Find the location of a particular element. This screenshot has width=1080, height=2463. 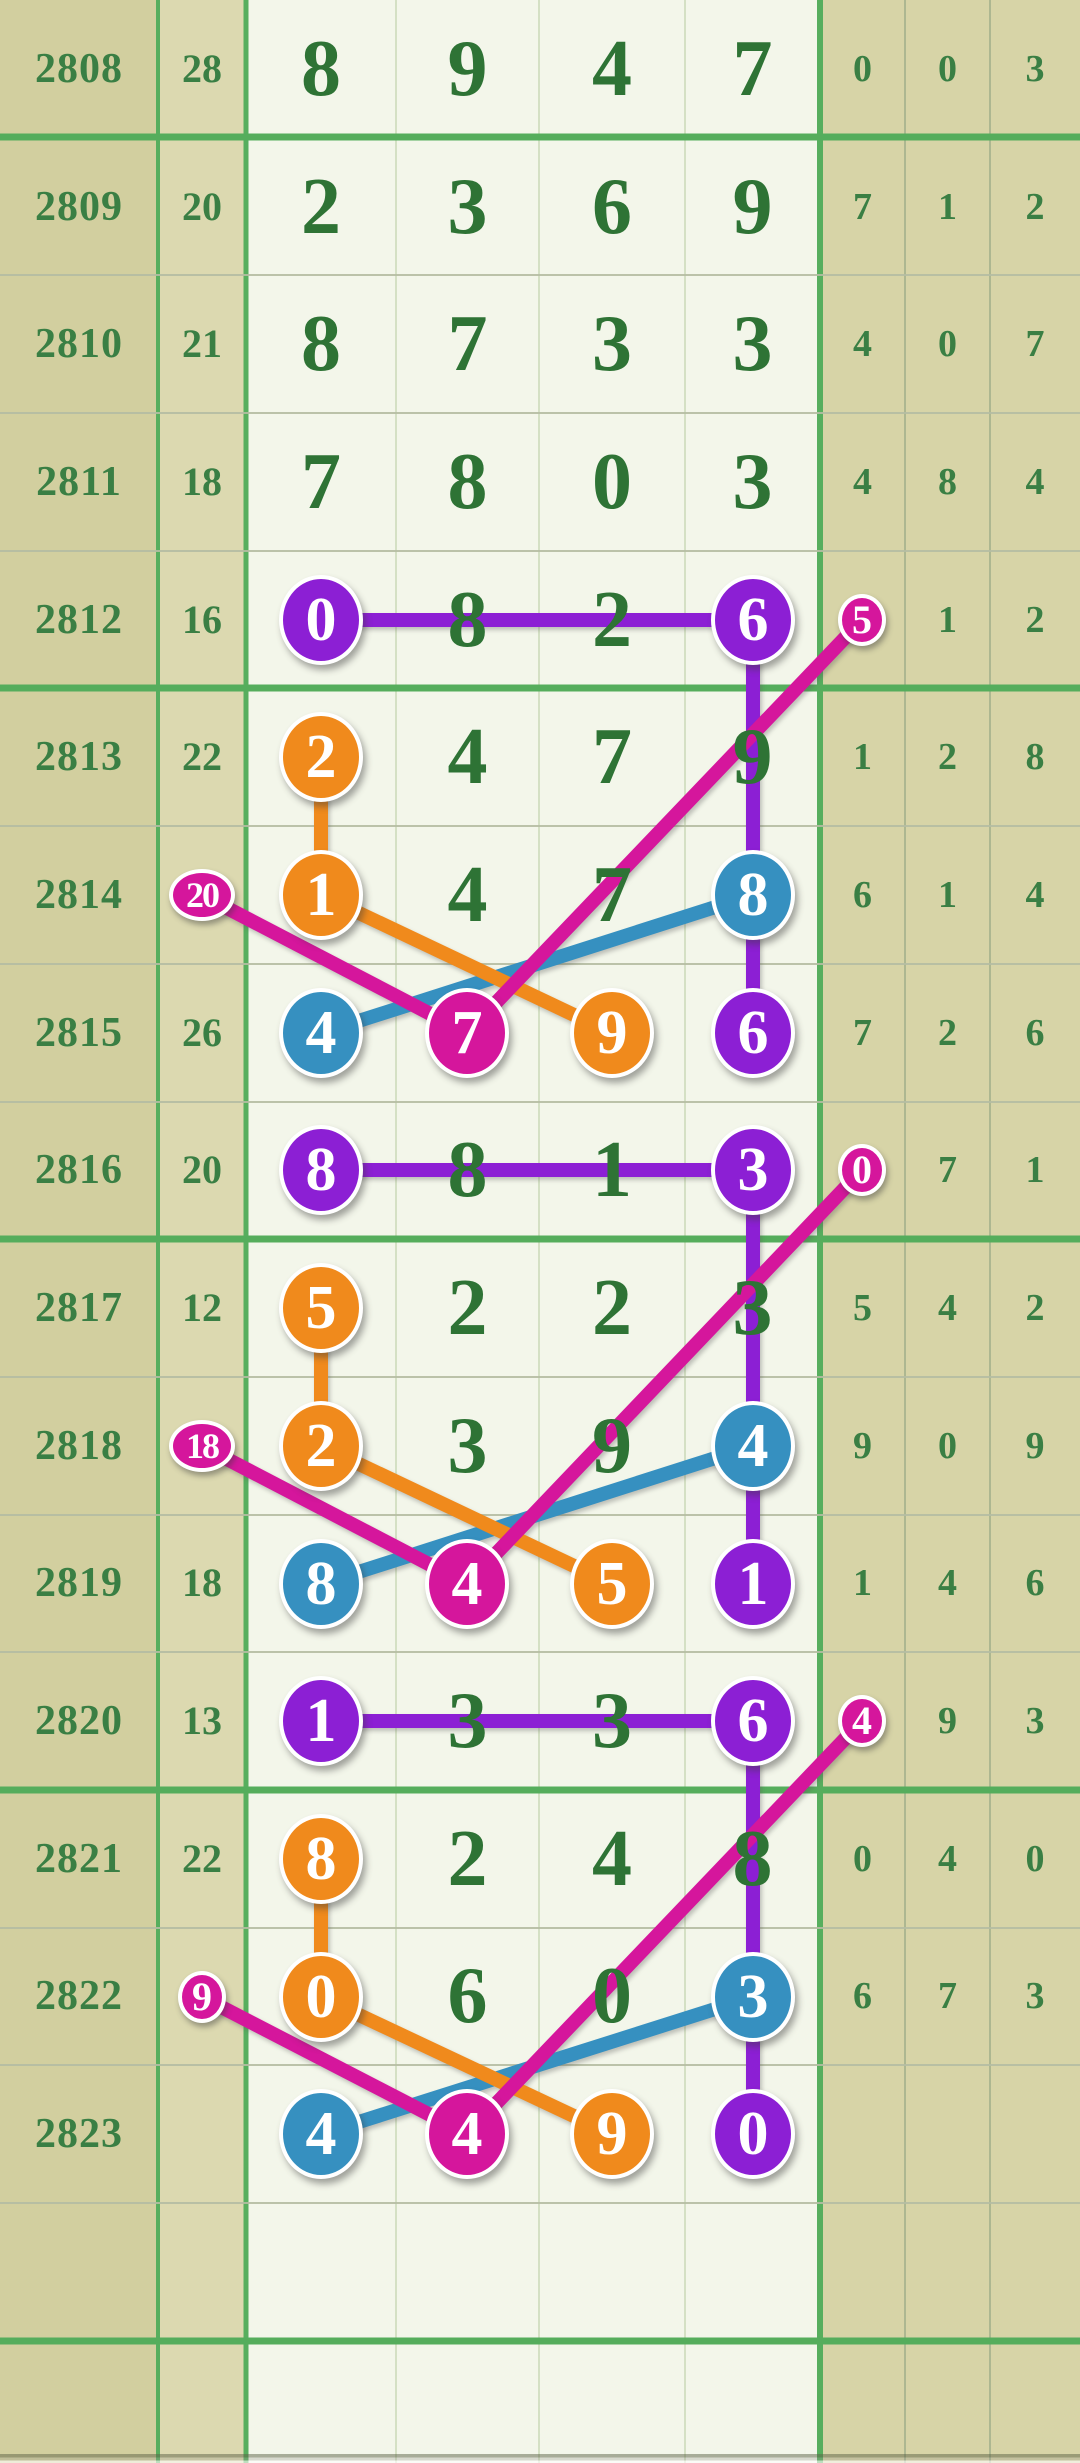

period-cell: 2810 is located at coordinates (79, 344).